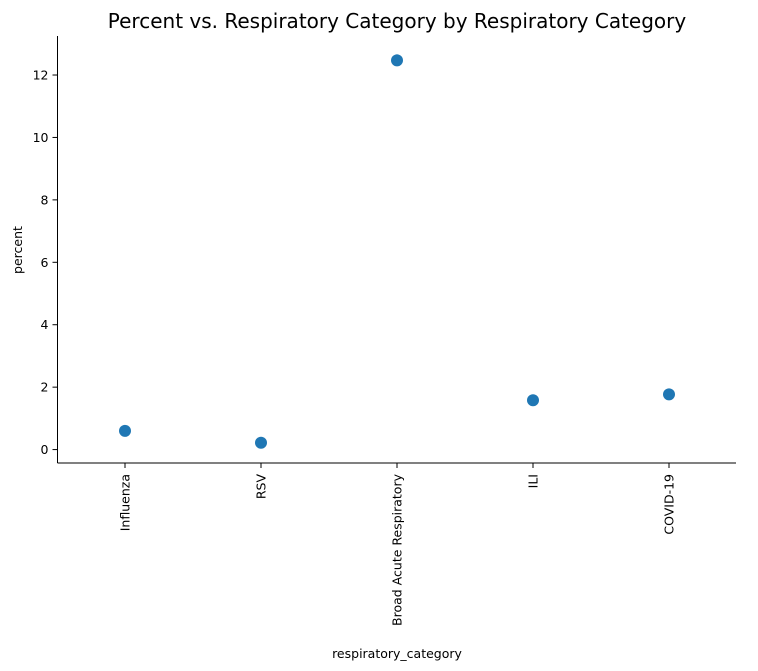 The width and height of the screenshot is (758, 671). What do you see at coordinates (45, 449) in the screenshot?
I see `y-tick-label: 0` at bounding box center [45, 449].